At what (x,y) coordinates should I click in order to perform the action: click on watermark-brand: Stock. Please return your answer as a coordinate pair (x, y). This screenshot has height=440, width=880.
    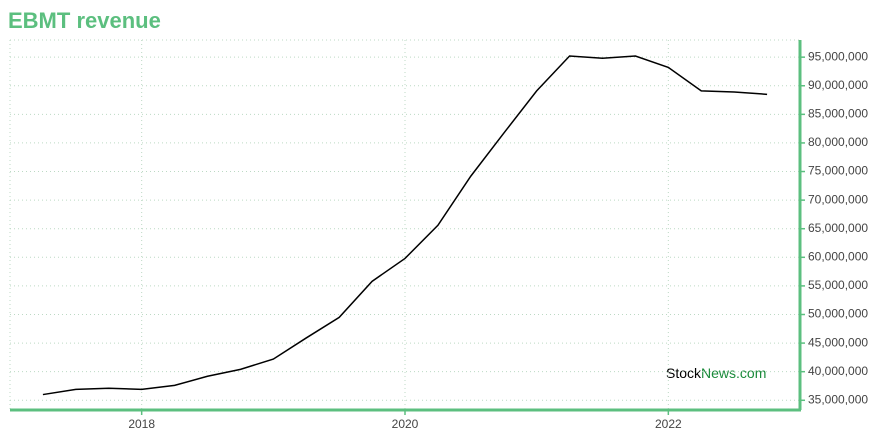
    Looking at the image, I should click on (684, 373).